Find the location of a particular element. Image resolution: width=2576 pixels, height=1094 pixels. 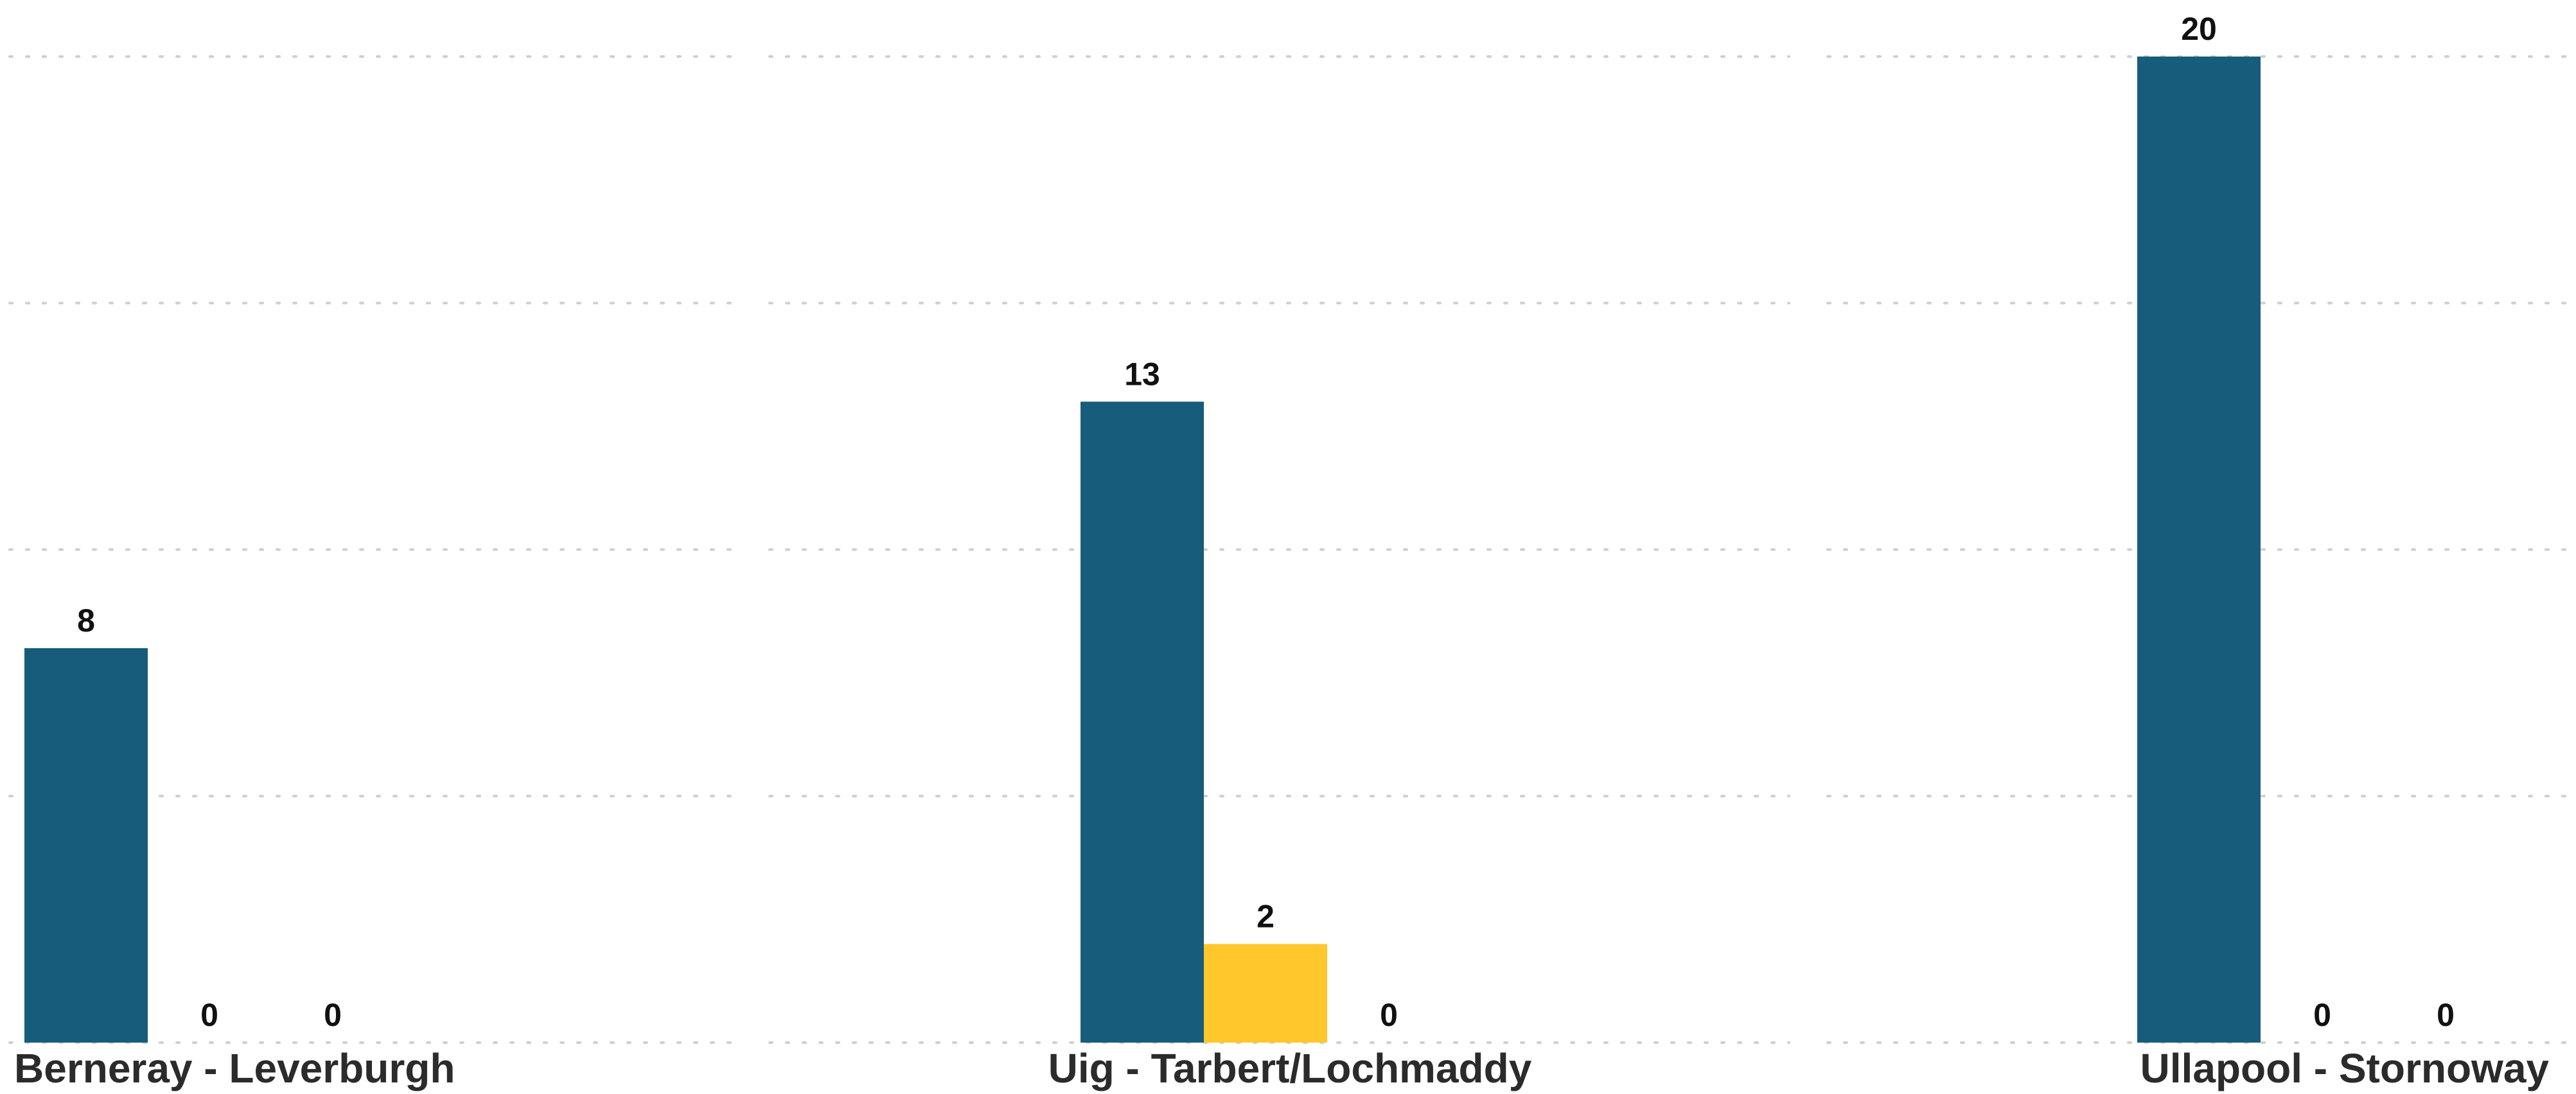

category-label-2: Uig - Tarbert/Lochmaddy is located at coordinates (1290, 1068).